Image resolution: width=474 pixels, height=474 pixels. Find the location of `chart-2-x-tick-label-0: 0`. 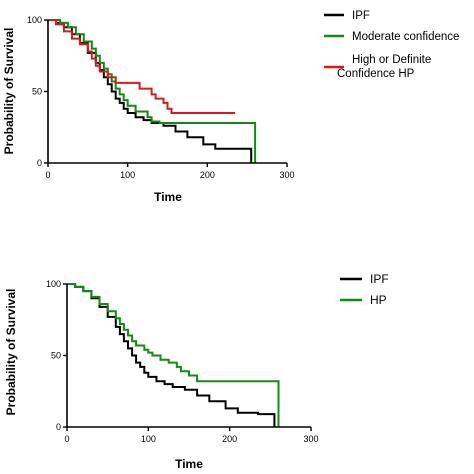

chart-2-x-tick-label-0: 0 is located at coordinates (66, 439).